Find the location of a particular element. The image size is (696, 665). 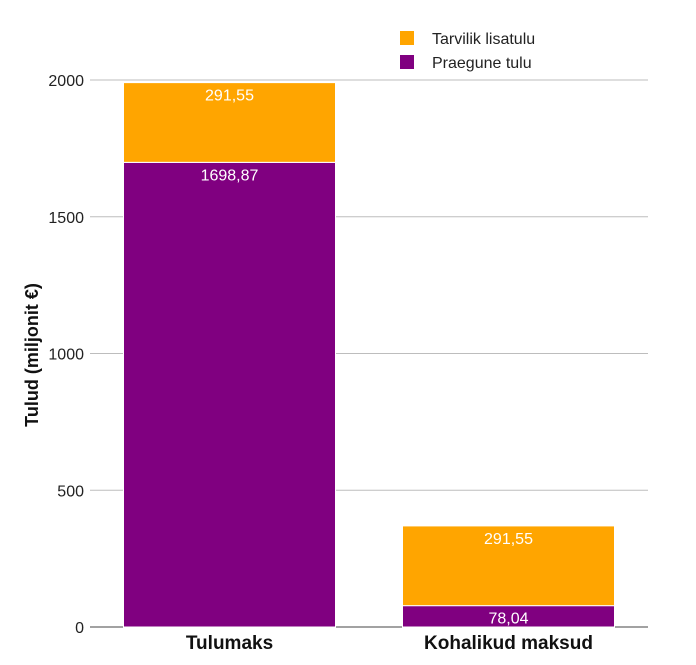

data-label-0-series-1: 291,55 is located at coordinates (229, 96).